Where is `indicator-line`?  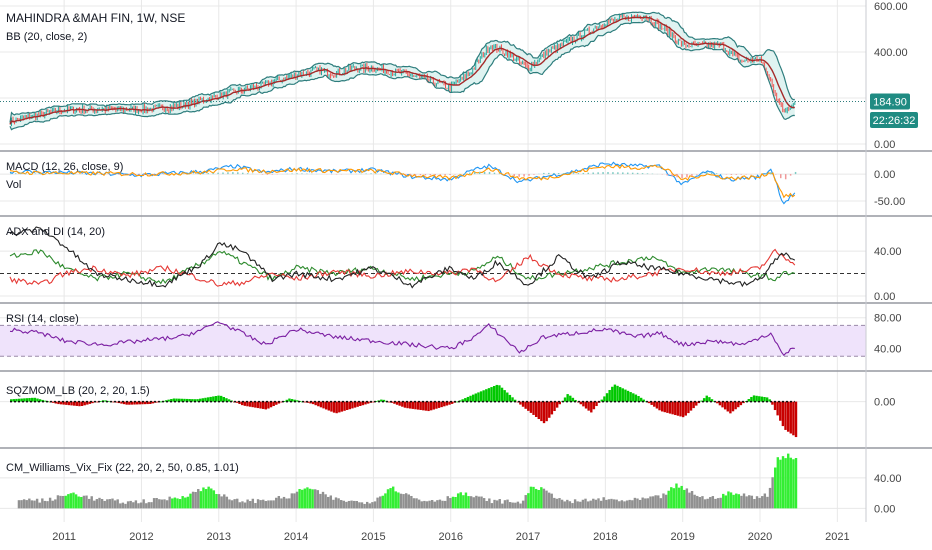
indicator-line is located at coordinates (402, 181).